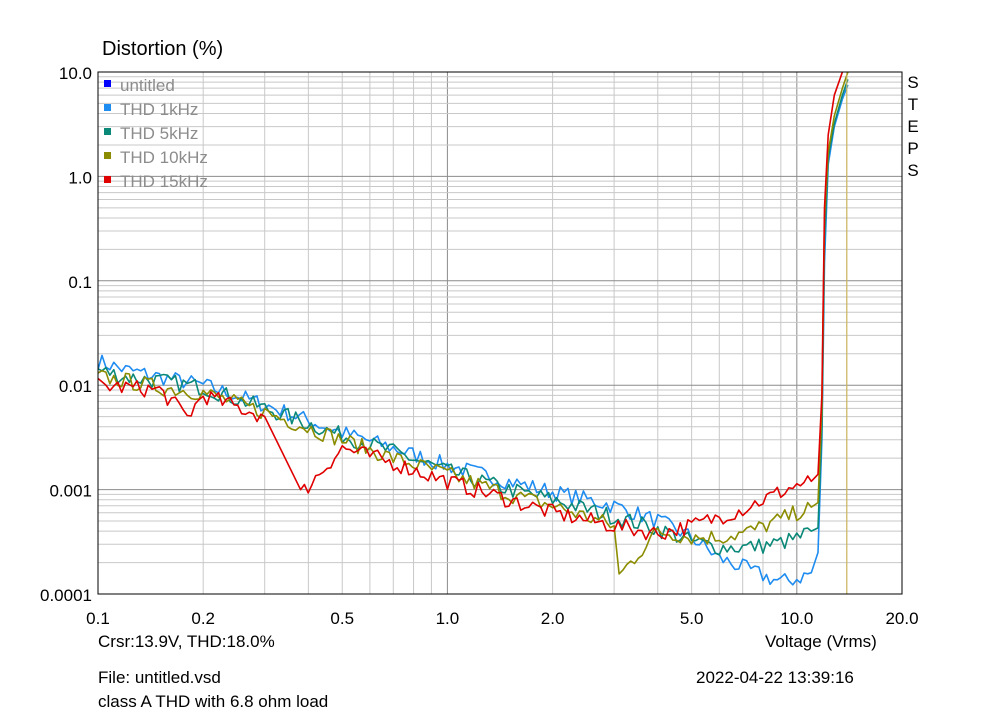 This screenshot has height=718, width=1000. Describe the element at coordinates (163, 49) in the screenshot. I see `chart-title: Distortion (%)` at that location.